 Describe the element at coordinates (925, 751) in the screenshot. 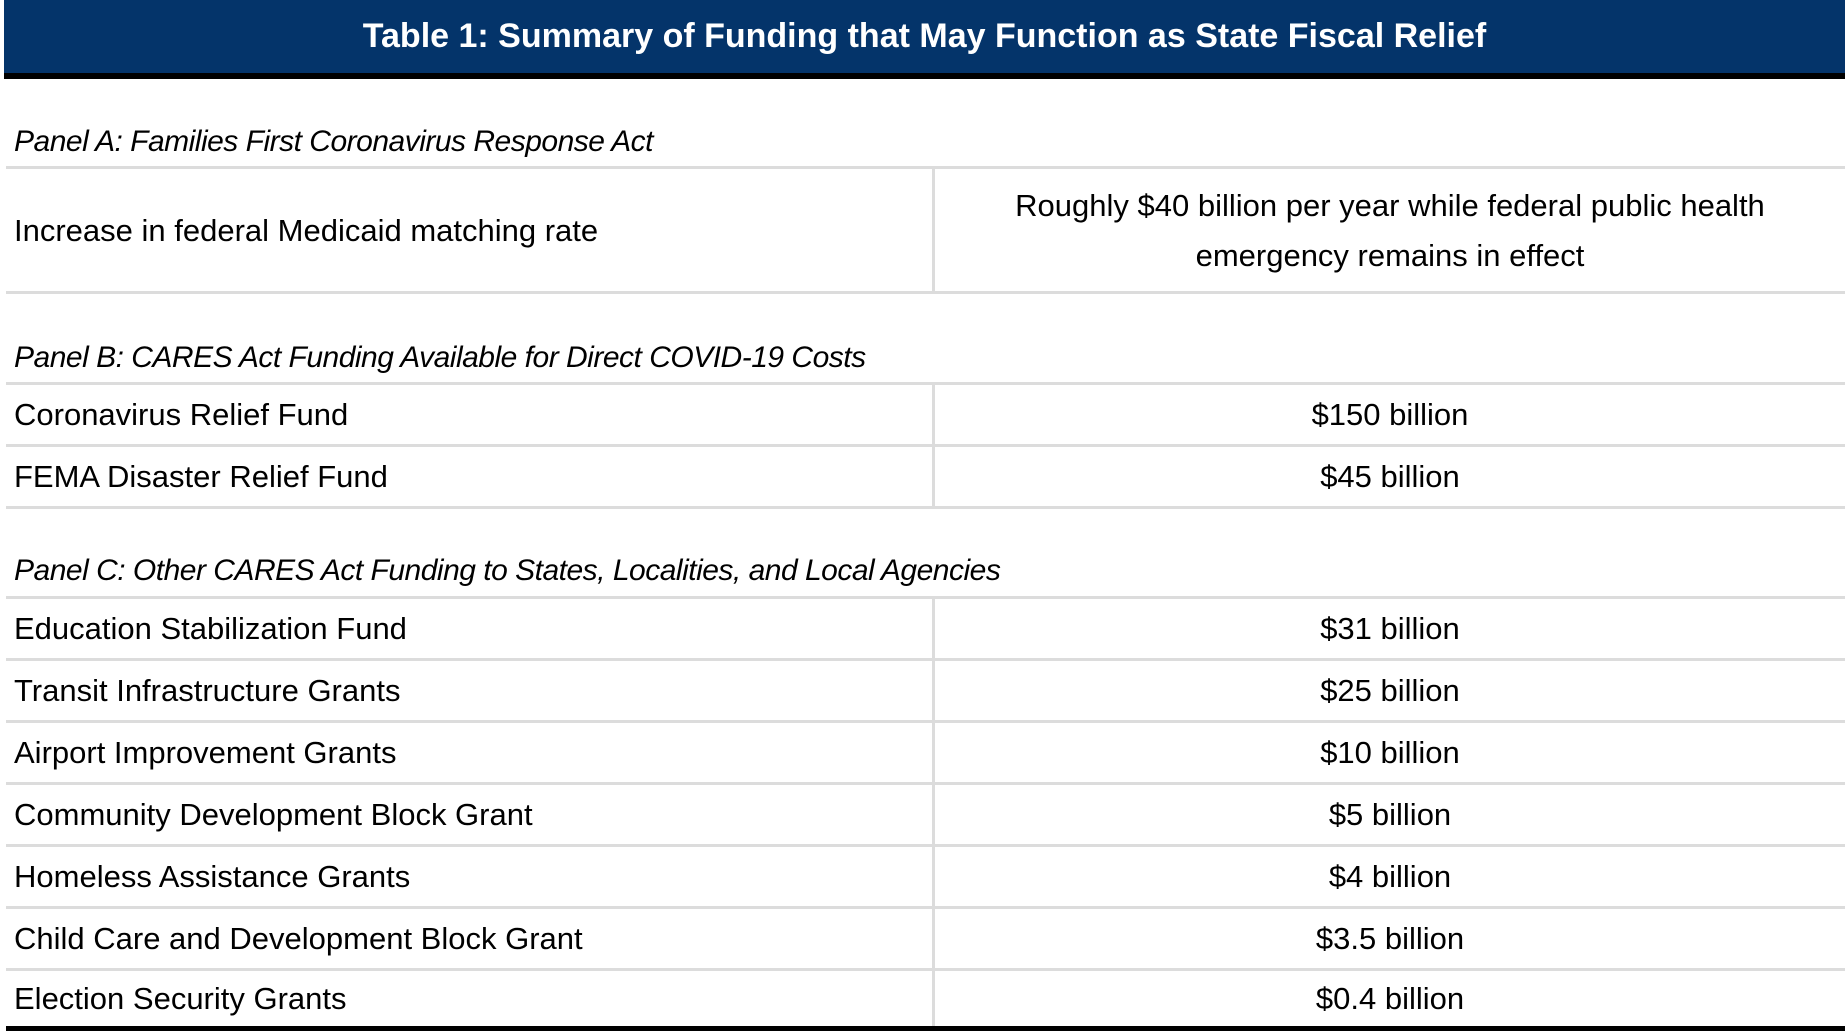

I see `table-row: Airport Improvement Grants $10 billion` at that location.